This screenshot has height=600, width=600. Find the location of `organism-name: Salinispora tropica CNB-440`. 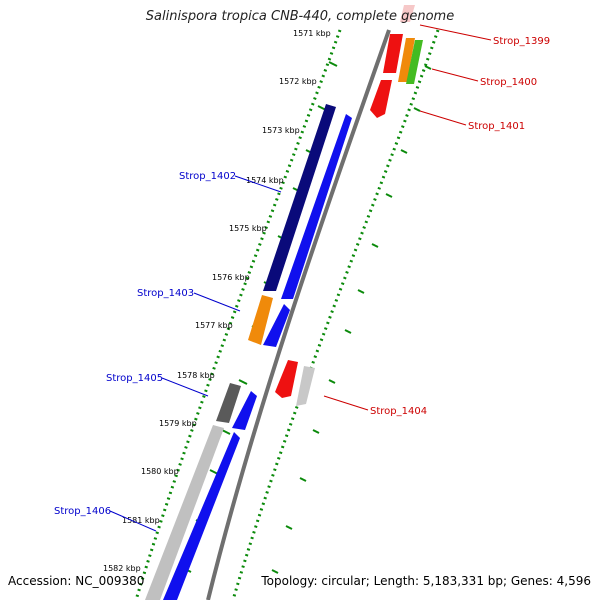

organism-name: Salinispora tropica CNB-440 is located at coordinates (236, 16).